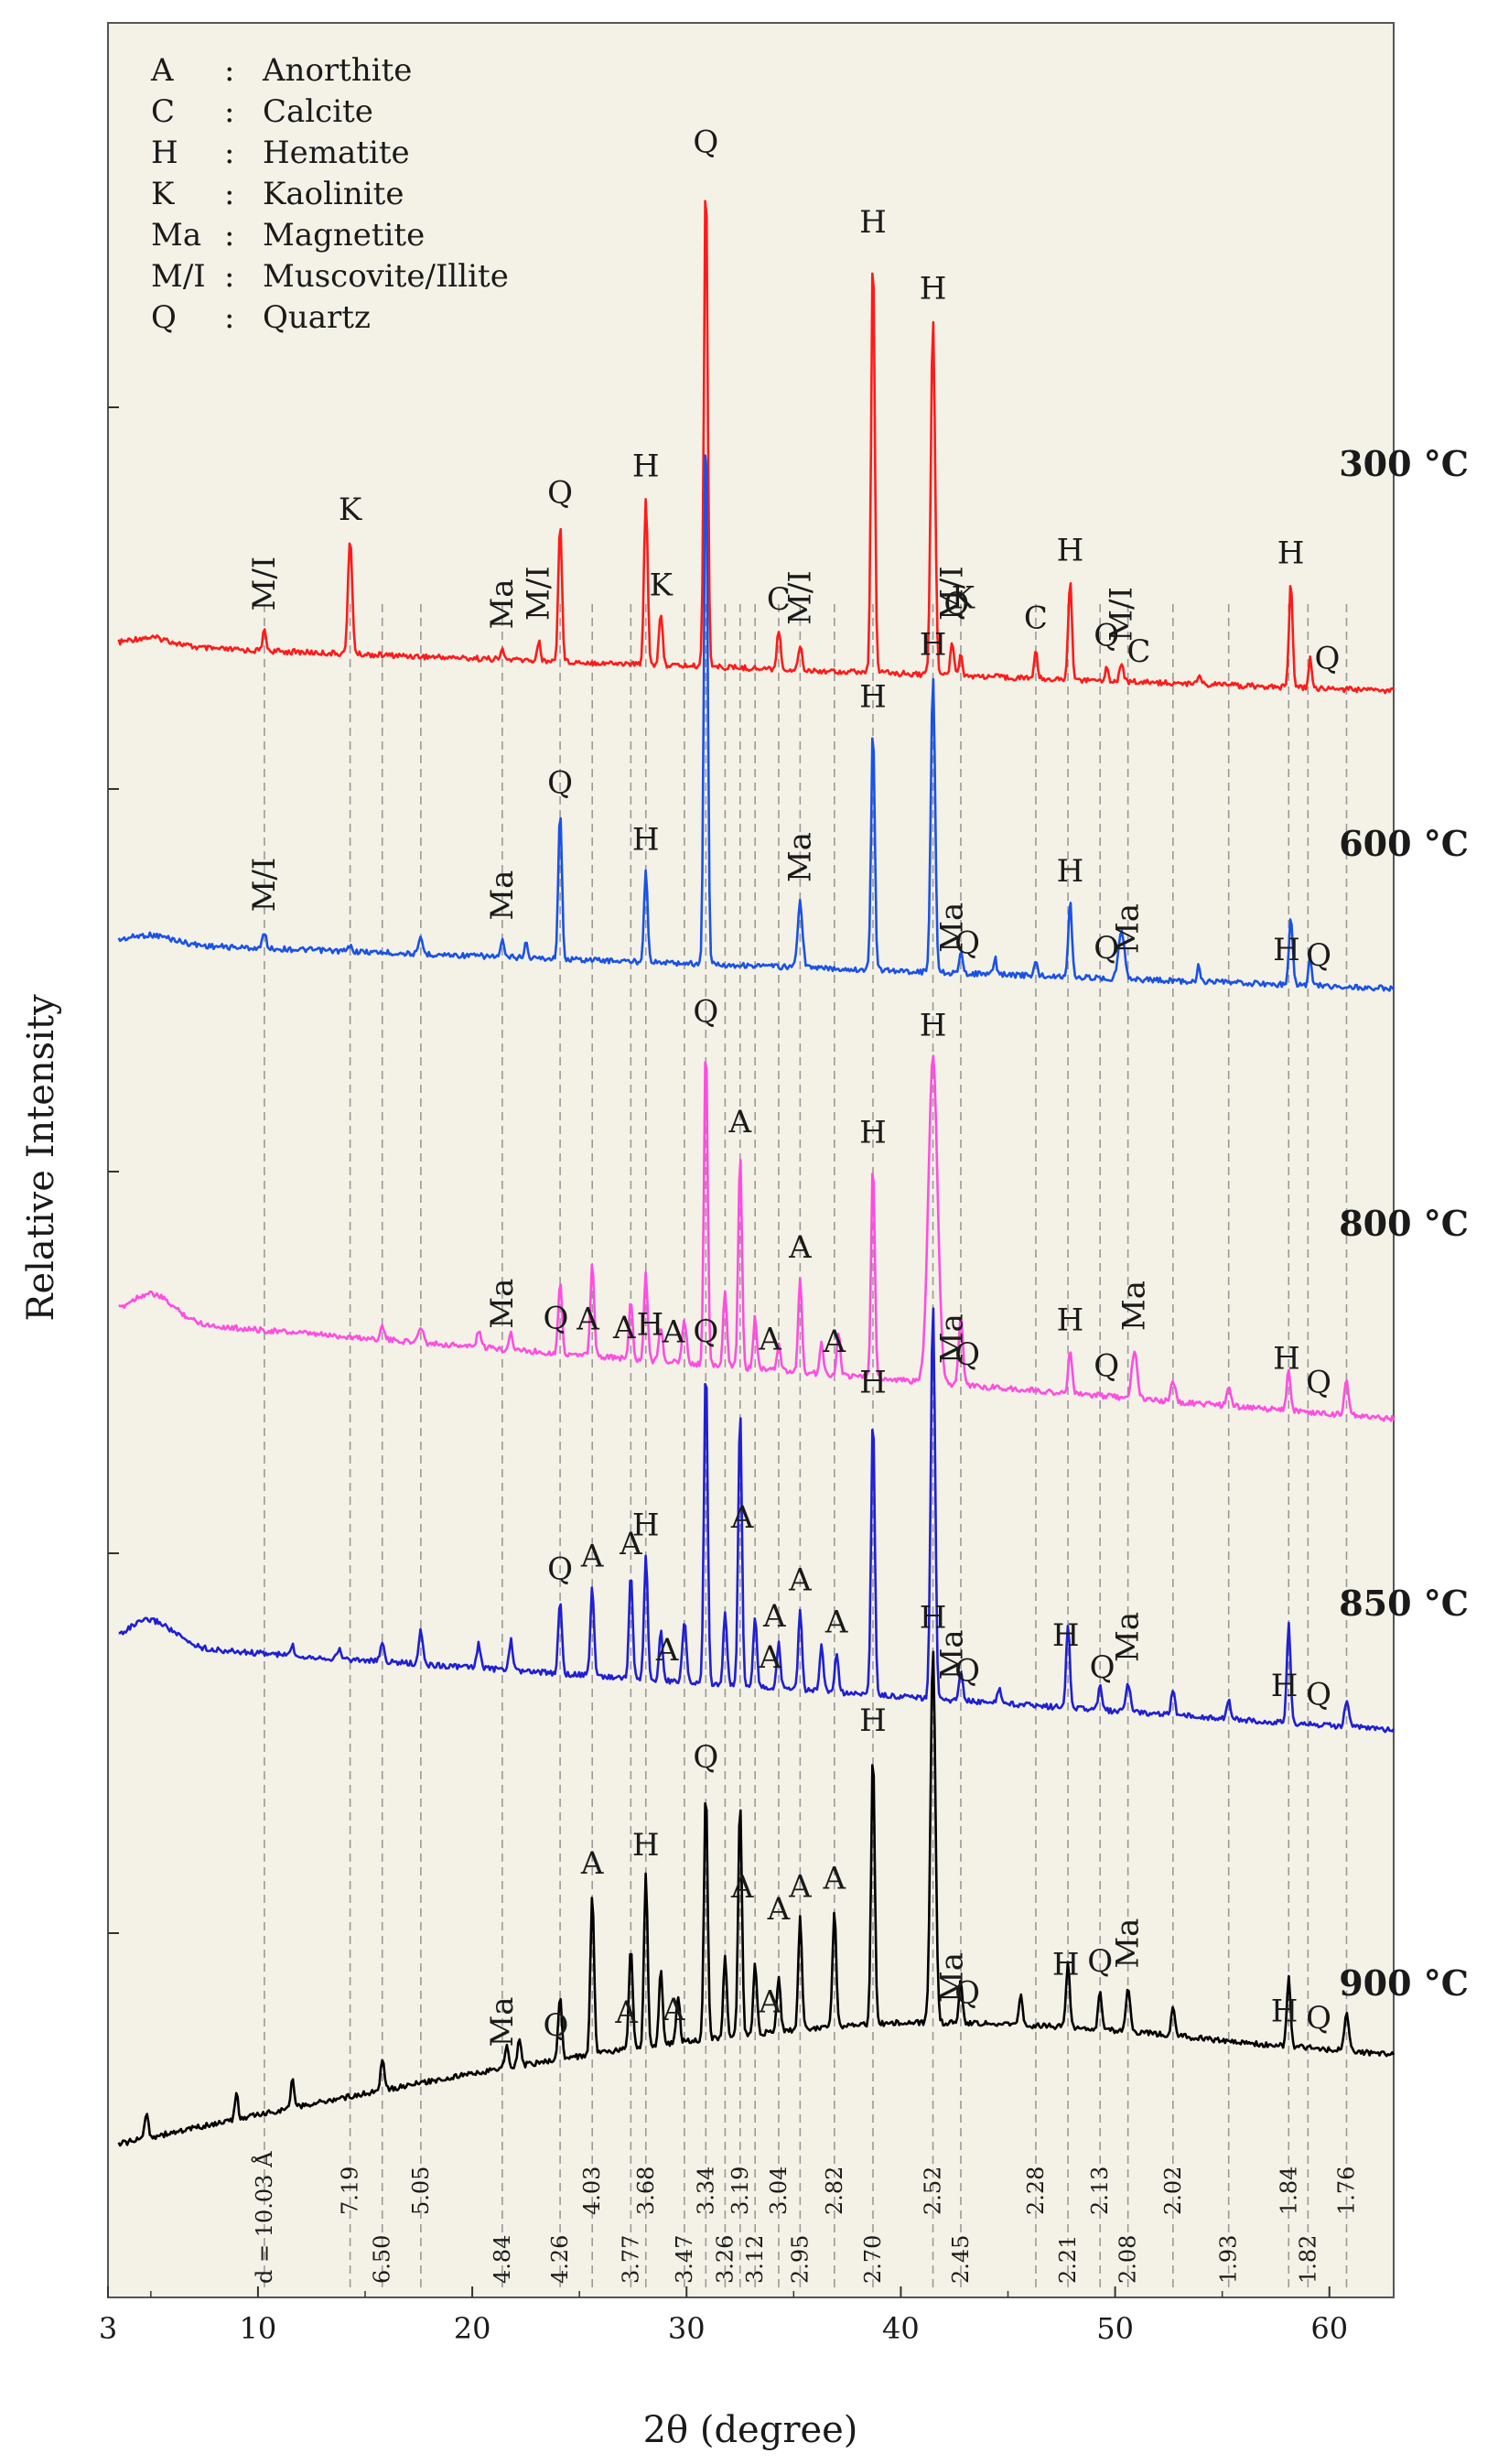 The image size is (1498, 2464). What do you see at coordinates (350, 2191) in the screenshot?
I see `d-spacing-label: 7.19` at bounding box center [350, 2191].